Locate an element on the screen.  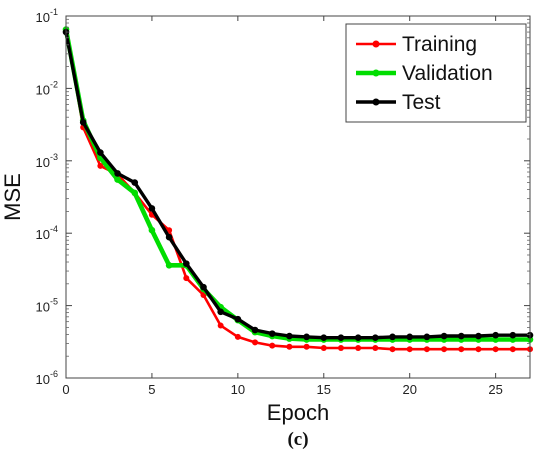
legend: Training Validation Test is located at coordinates (436, 73).